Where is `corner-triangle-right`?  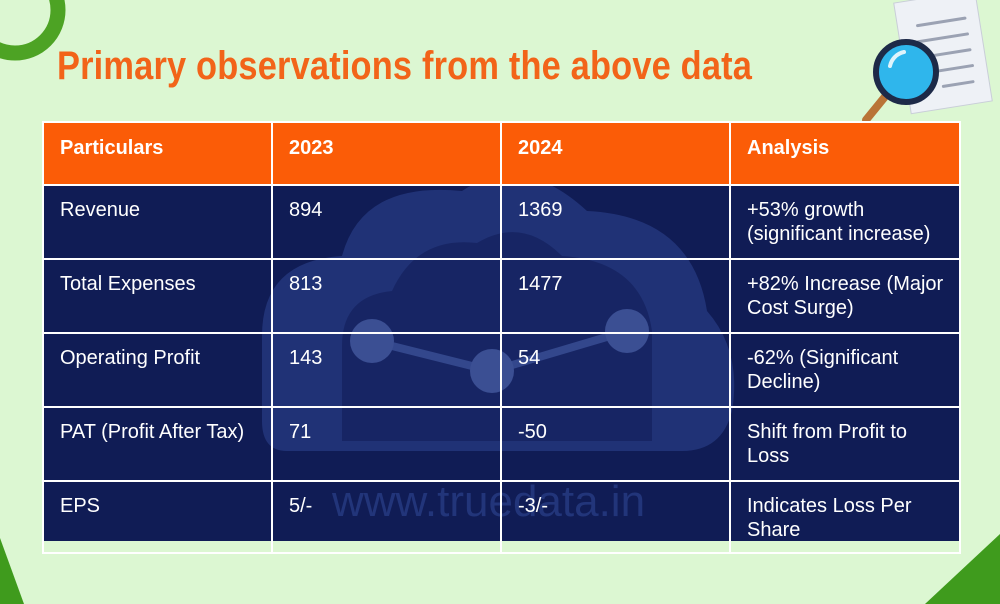
corner-triangle-right is located at coordinates (962, 569).